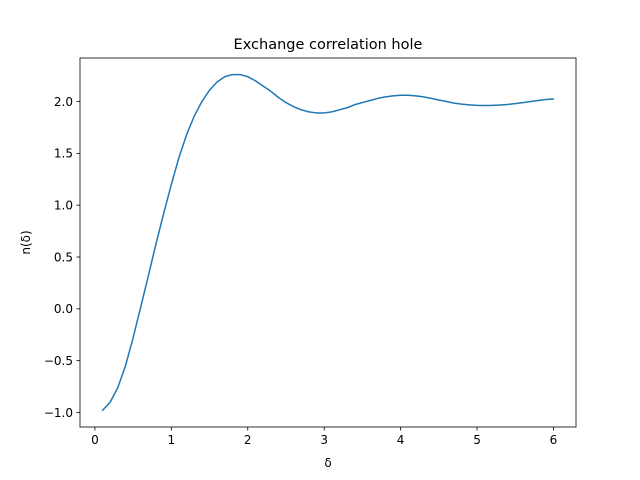 The image size is (640, 480). I want to click on y-tick-label: 1.0, so click(63, 205).